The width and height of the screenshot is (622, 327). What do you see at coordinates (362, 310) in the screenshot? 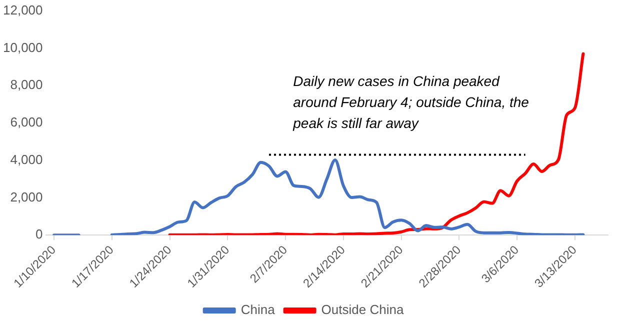
I see `legend-label: Outside China` at bounding box center [362, 310].